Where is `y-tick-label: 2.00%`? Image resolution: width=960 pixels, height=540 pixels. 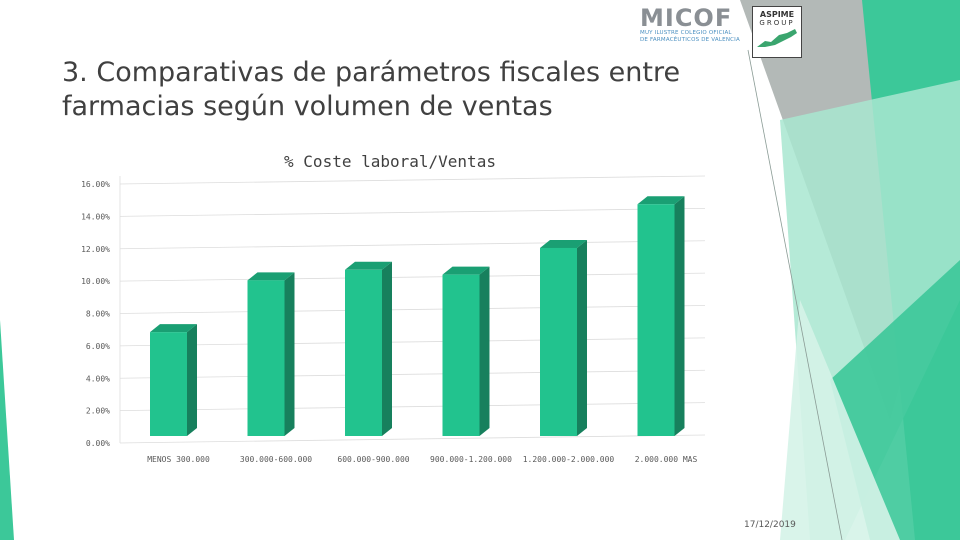 y-tick-label: 2.00% is located at coordinates (98, 411).